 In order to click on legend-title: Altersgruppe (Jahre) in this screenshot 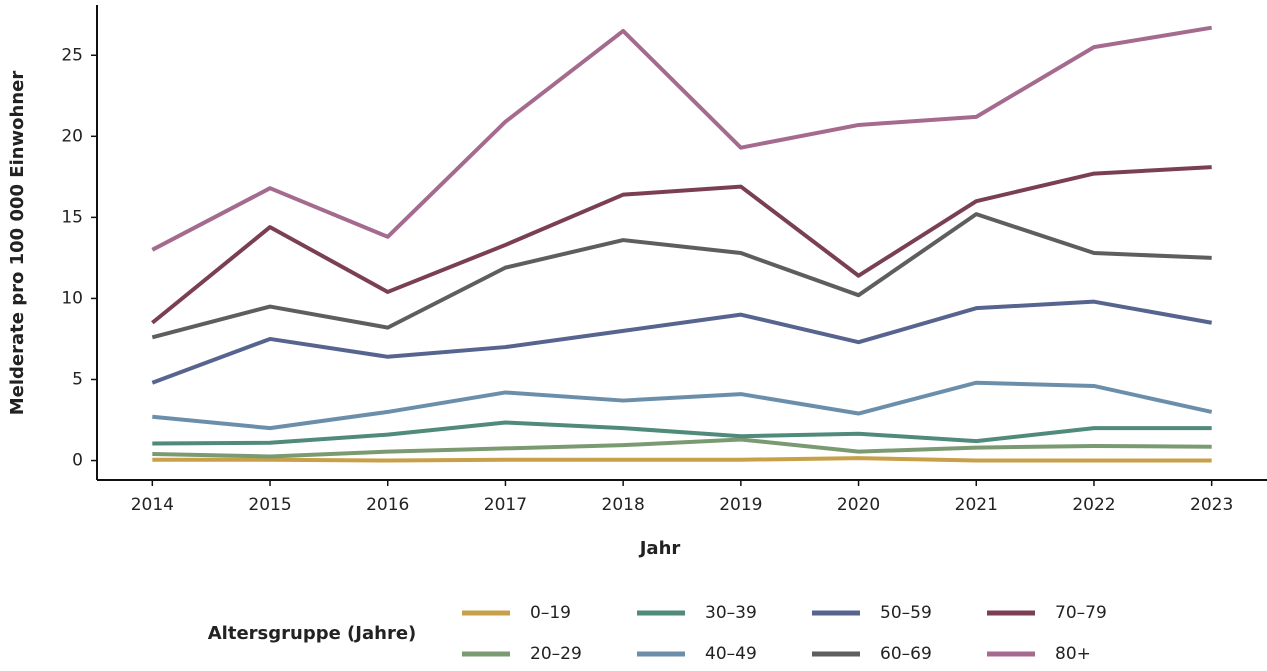, I will do `click(312, 633)`.